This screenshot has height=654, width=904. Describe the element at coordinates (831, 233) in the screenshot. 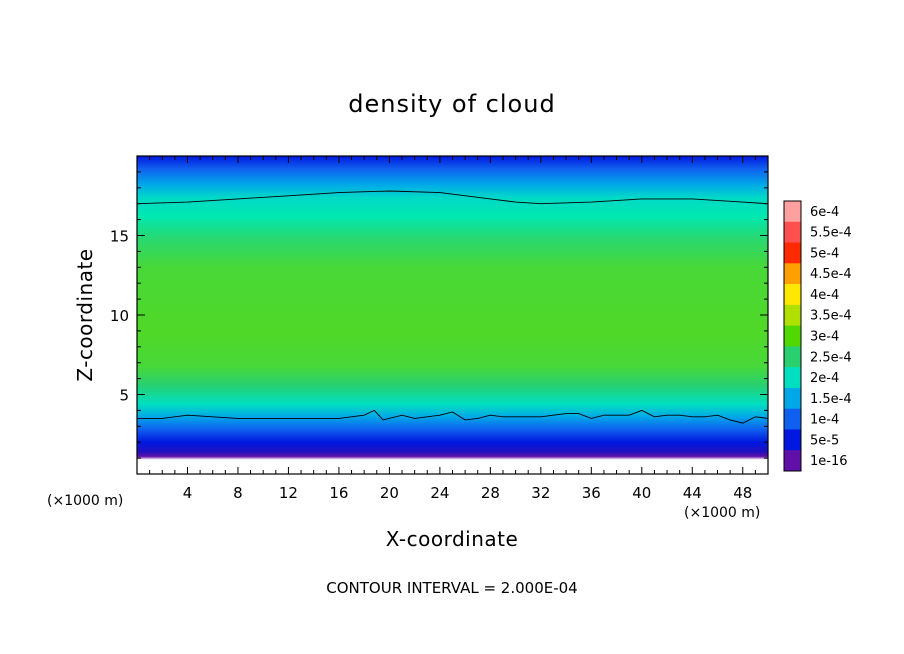

I see `colorbar-label-1: 5.5e-4` at that location.